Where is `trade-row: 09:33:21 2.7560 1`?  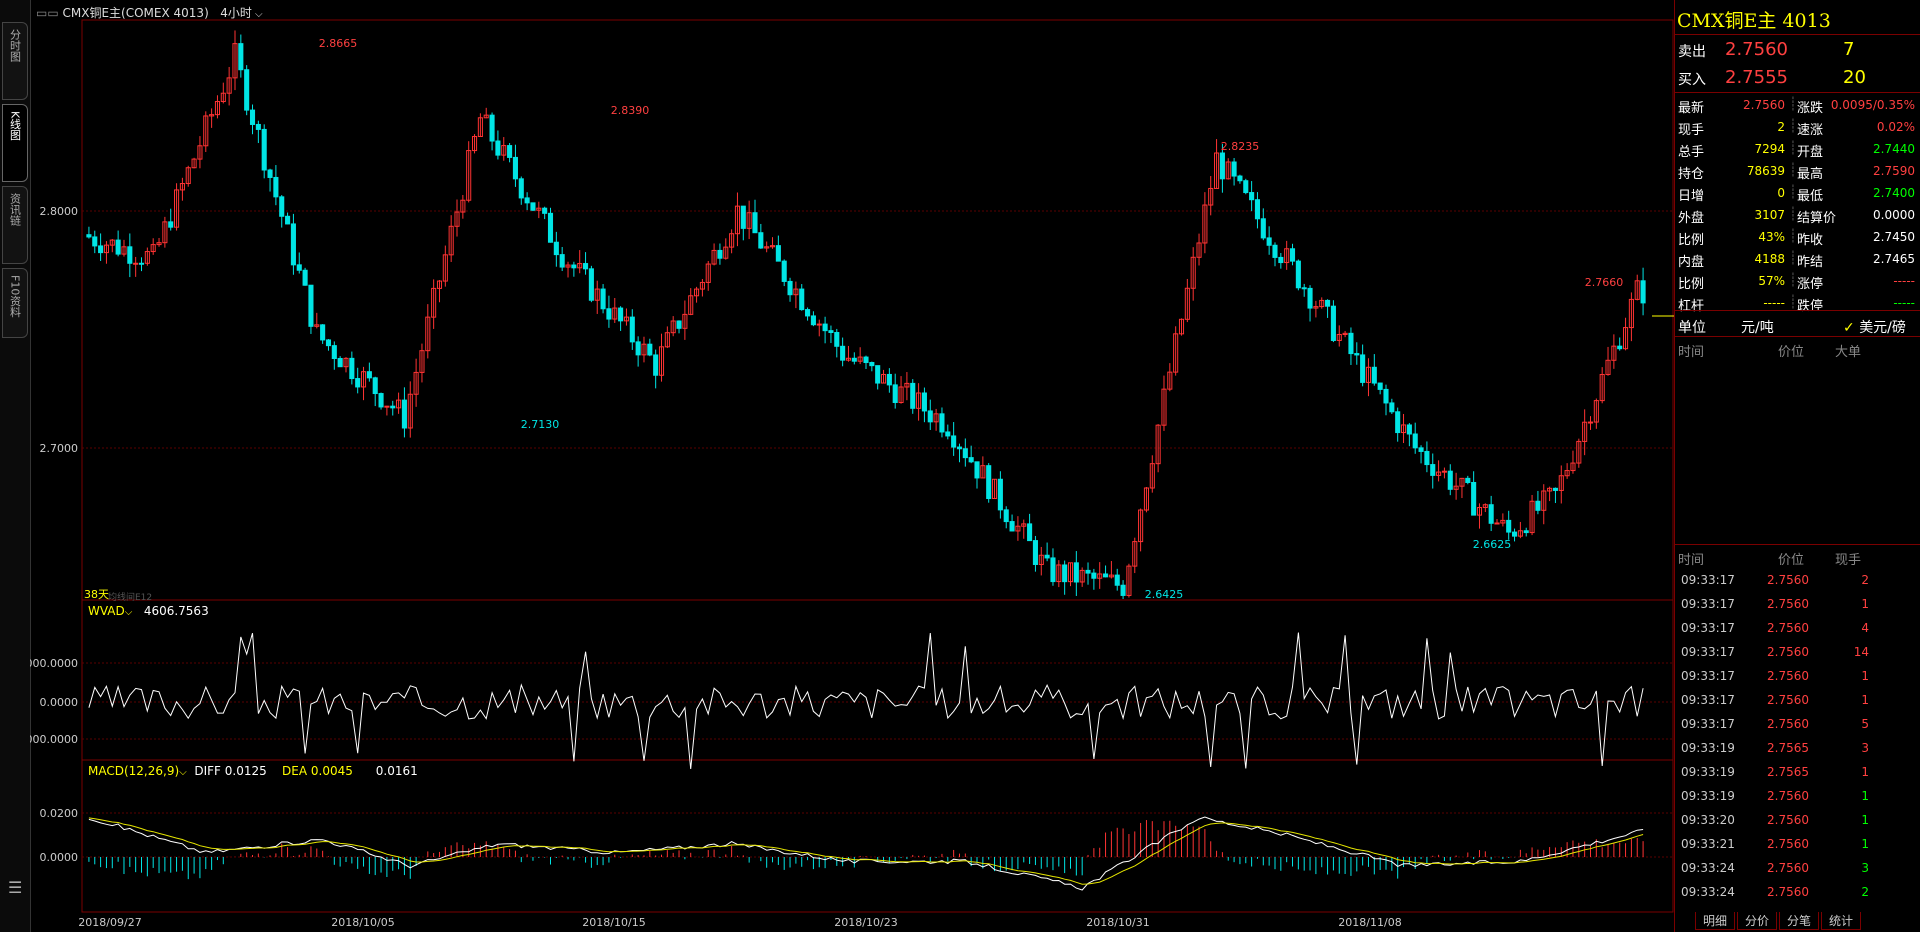 trade-row: 09:33:21 2.7560 1 is located at coordinates (1797, 846).